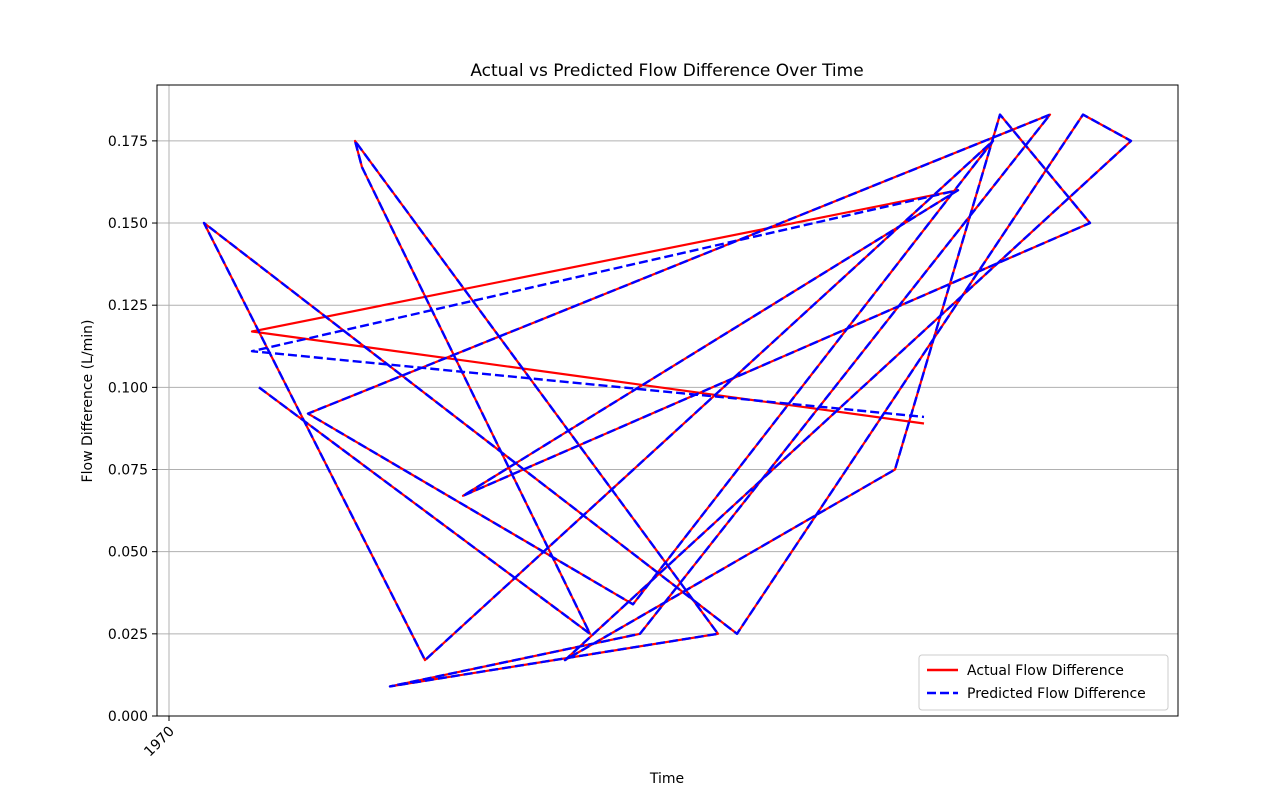  Describe the element at coordinates (128, 553) in the screenshot. I see `y-tick-label: 0.050` at that location.